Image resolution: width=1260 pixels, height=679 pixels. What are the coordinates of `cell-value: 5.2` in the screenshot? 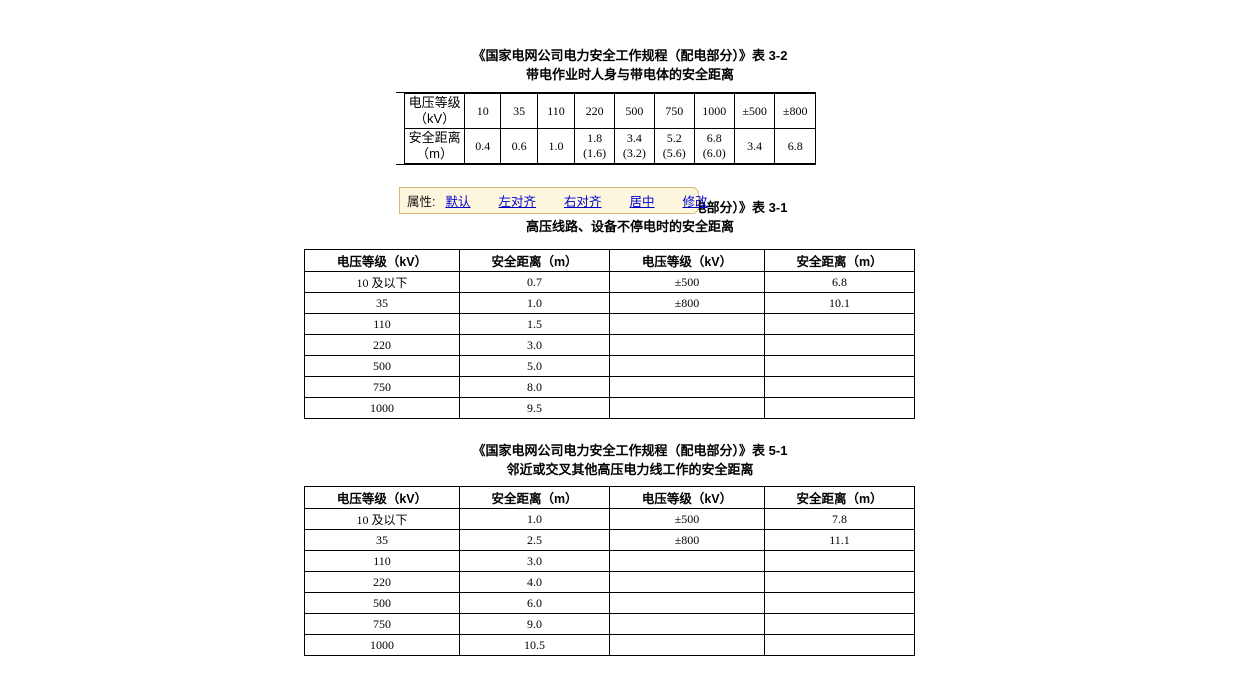 It's located at (674, 138).